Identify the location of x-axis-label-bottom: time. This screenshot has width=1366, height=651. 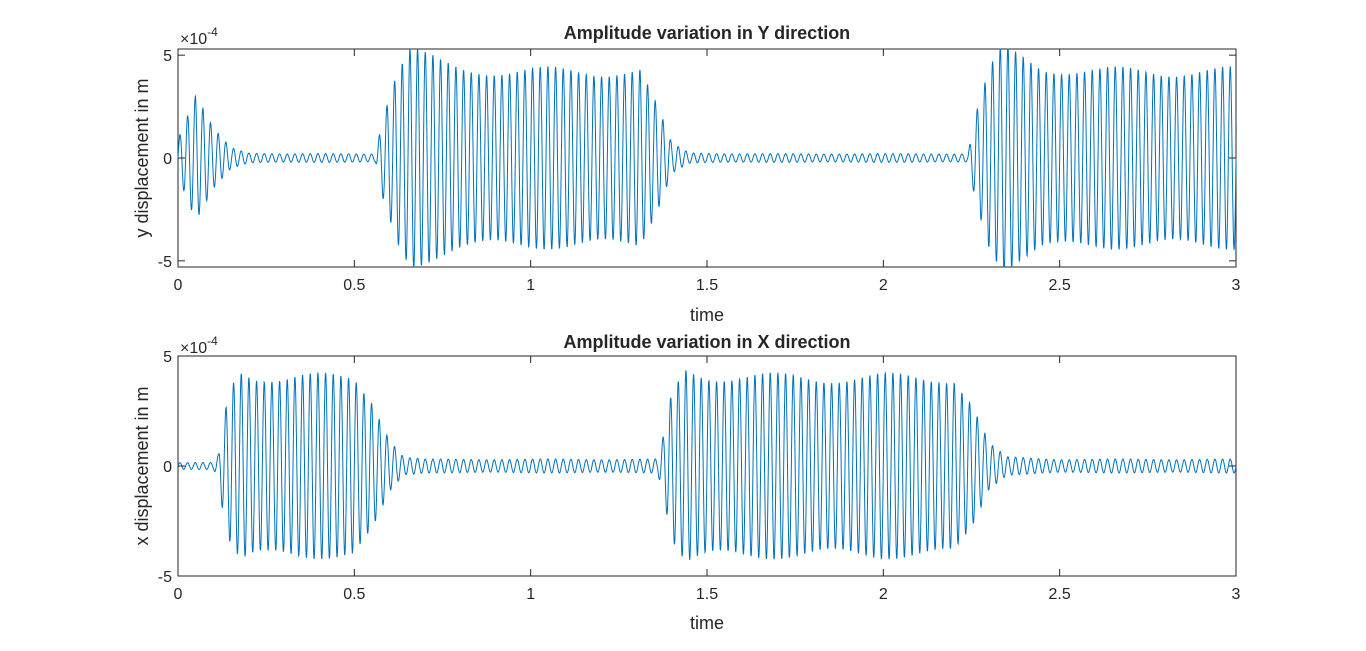
(707, 623).